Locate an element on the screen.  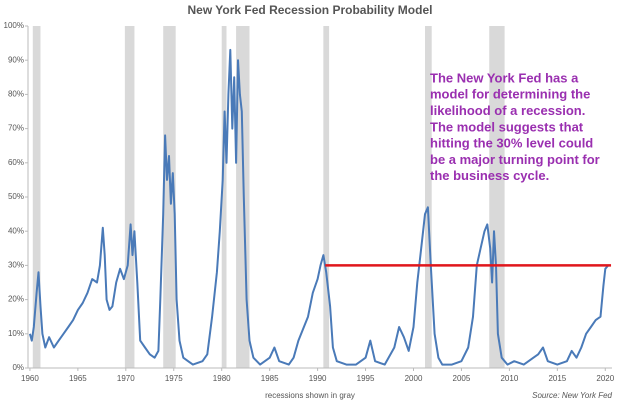
annotation-line: The model suggests that is located at coordinates (507, 126).